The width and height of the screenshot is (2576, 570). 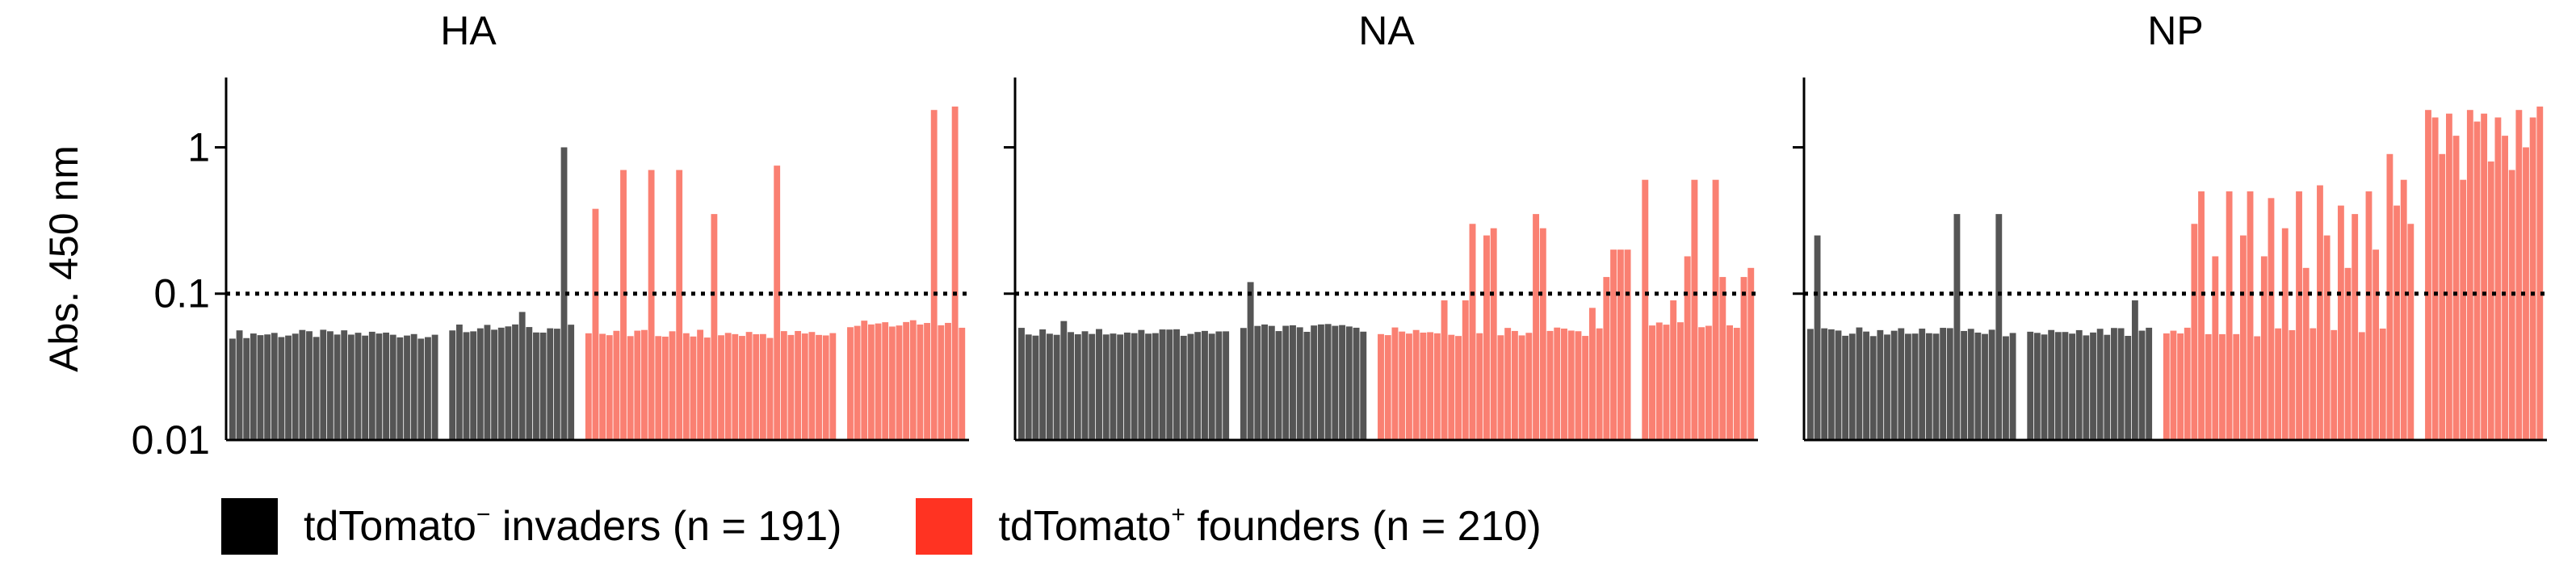 What do you see at coordinates (1229, 527) in the screenshot?
I see `legend-item-founders: tdTomato+ founders (n = 210)` at bounding box center [1229, 527].